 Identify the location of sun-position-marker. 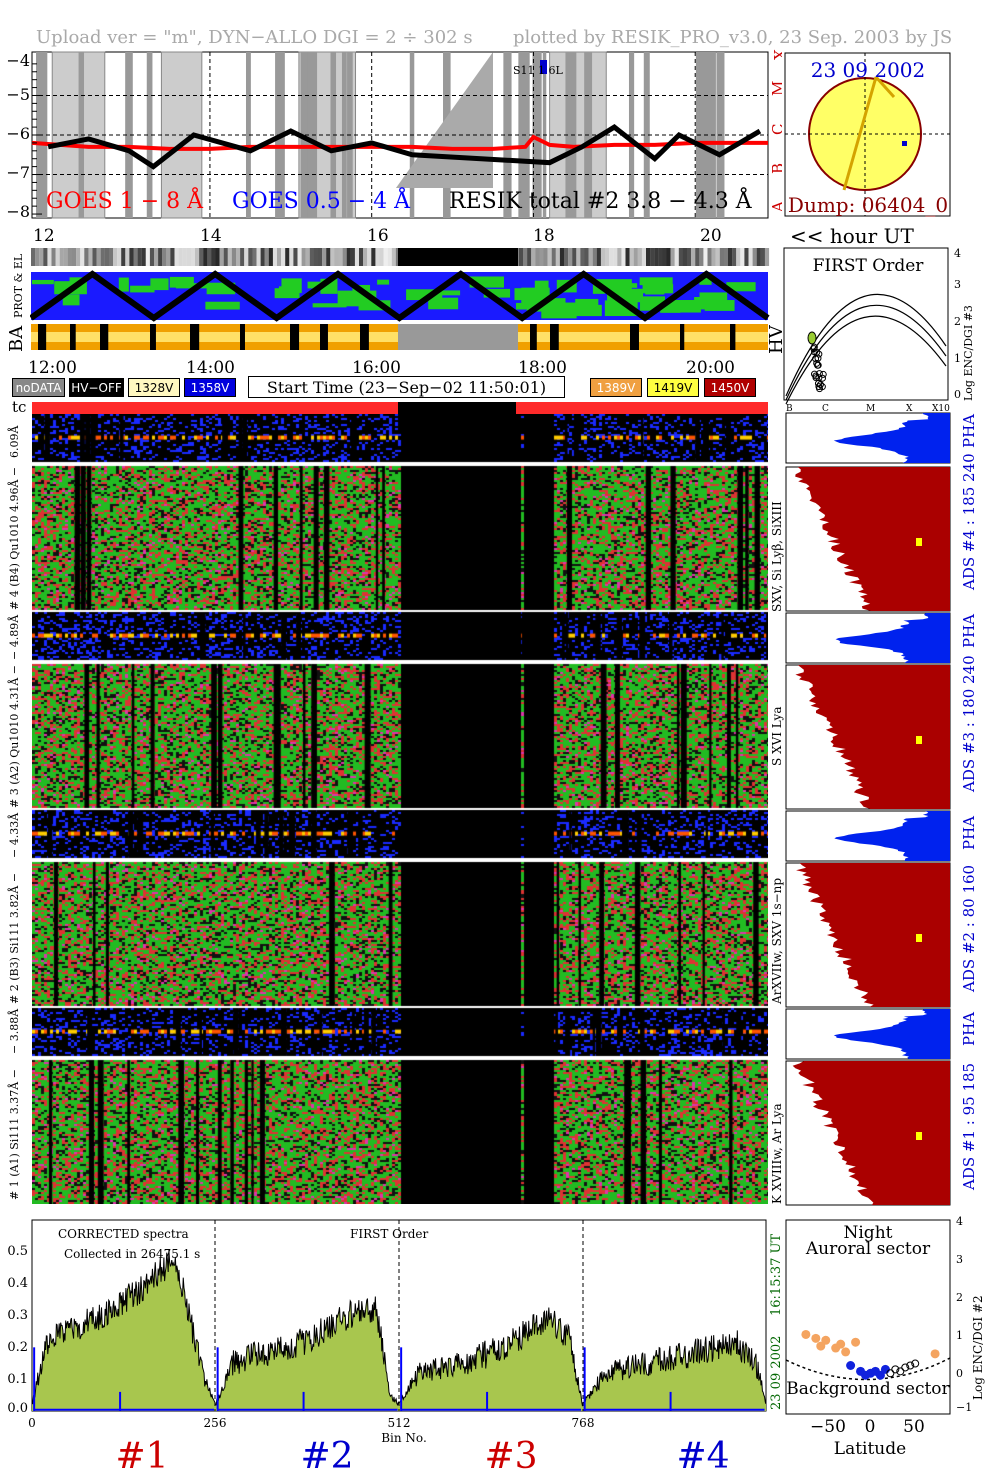
(904, 143).